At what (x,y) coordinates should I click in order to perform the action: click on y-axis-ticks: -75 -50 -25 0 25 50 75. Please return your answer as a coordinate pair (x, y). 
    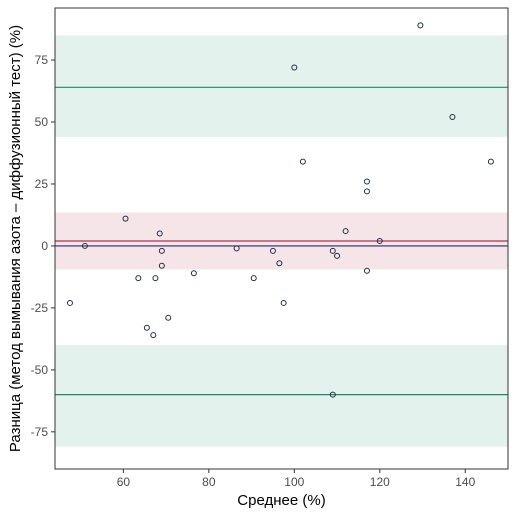
    Looking at the image, I should click on (43, 246).